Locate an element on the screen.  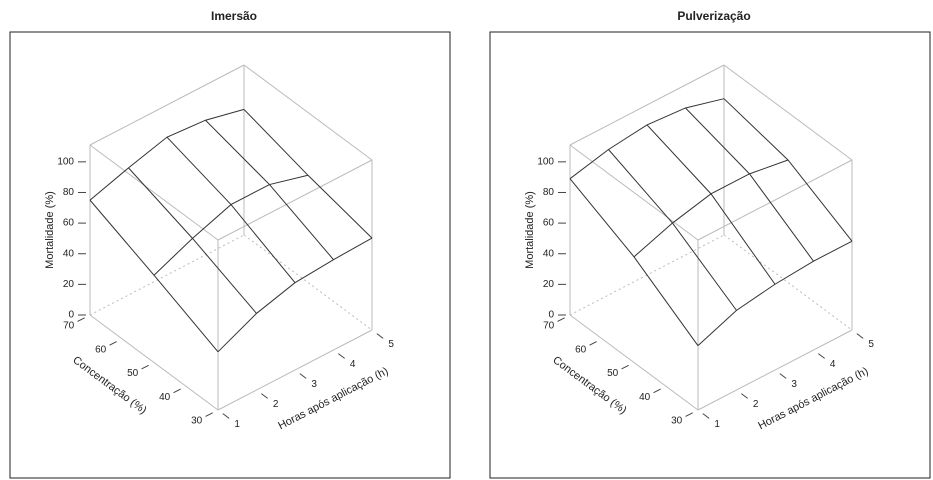
chart-title: Imersão is located at coordinates (234, 16).